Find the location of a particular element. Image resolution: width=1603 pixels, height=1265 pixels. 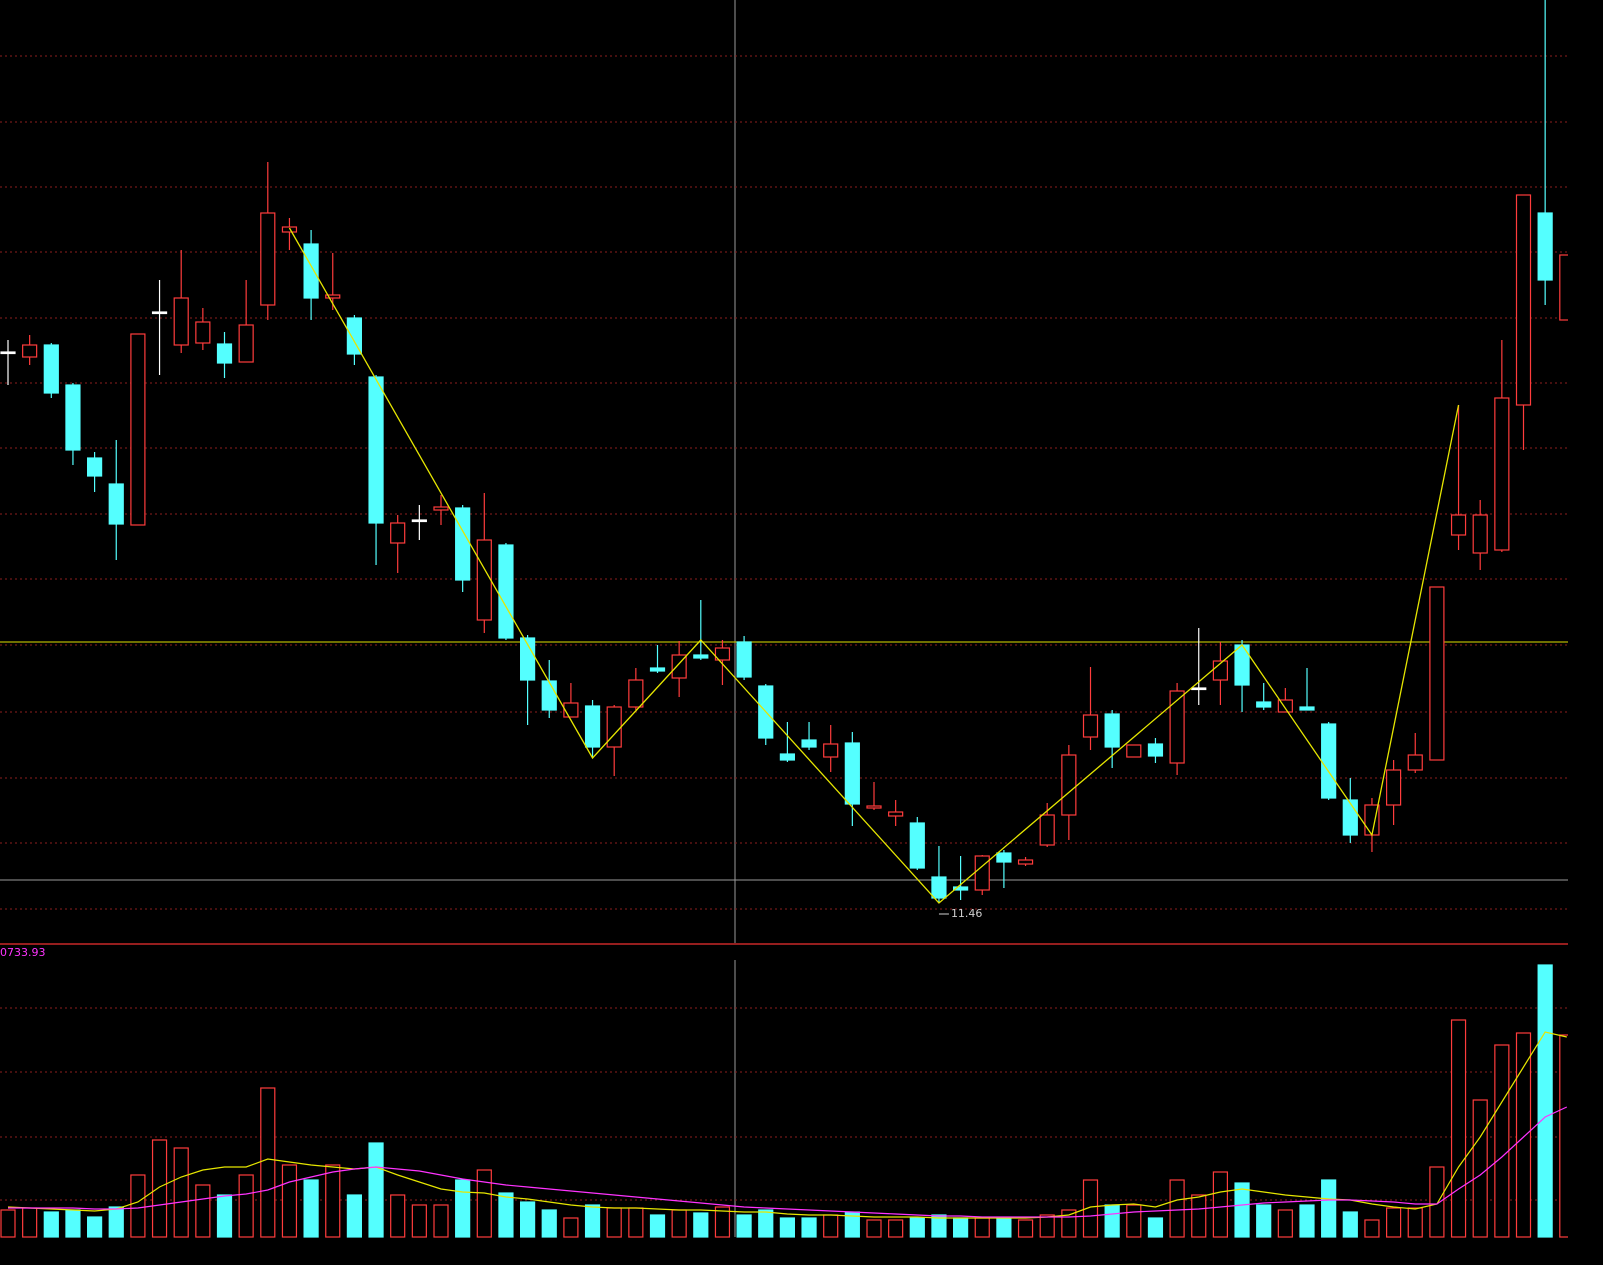

low-label: 11.46 is located at coordinates (967, 913).